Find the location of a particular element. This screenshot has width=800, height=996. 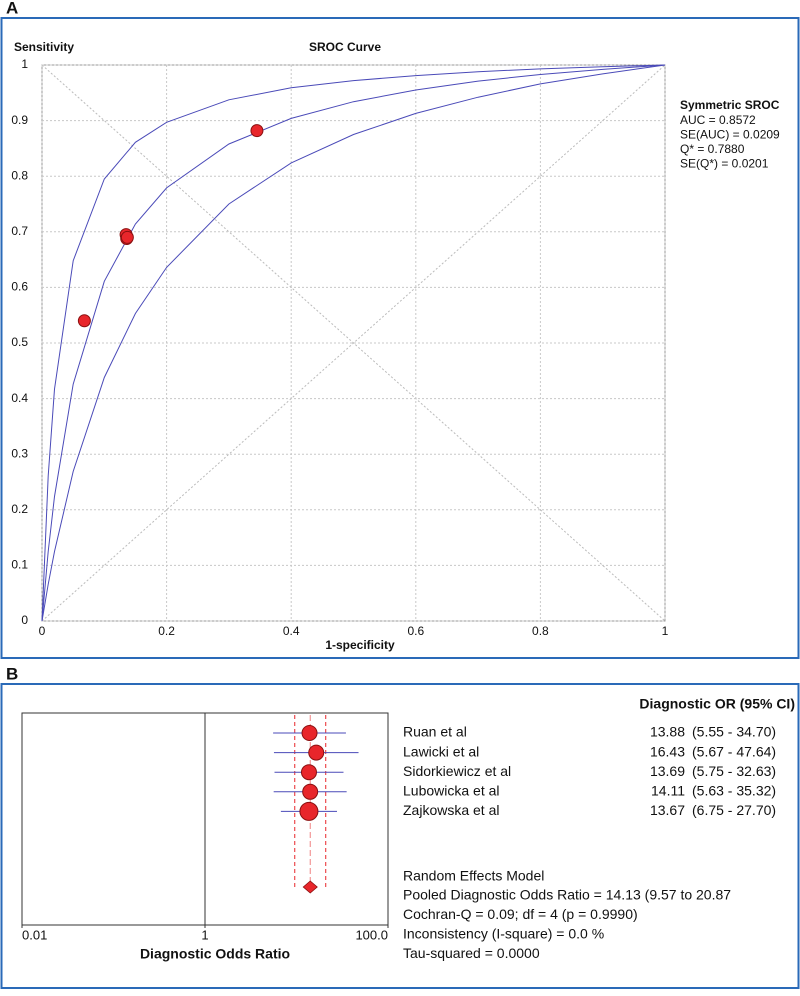

study-or: 16.43 is located at coordinates (667, 751).